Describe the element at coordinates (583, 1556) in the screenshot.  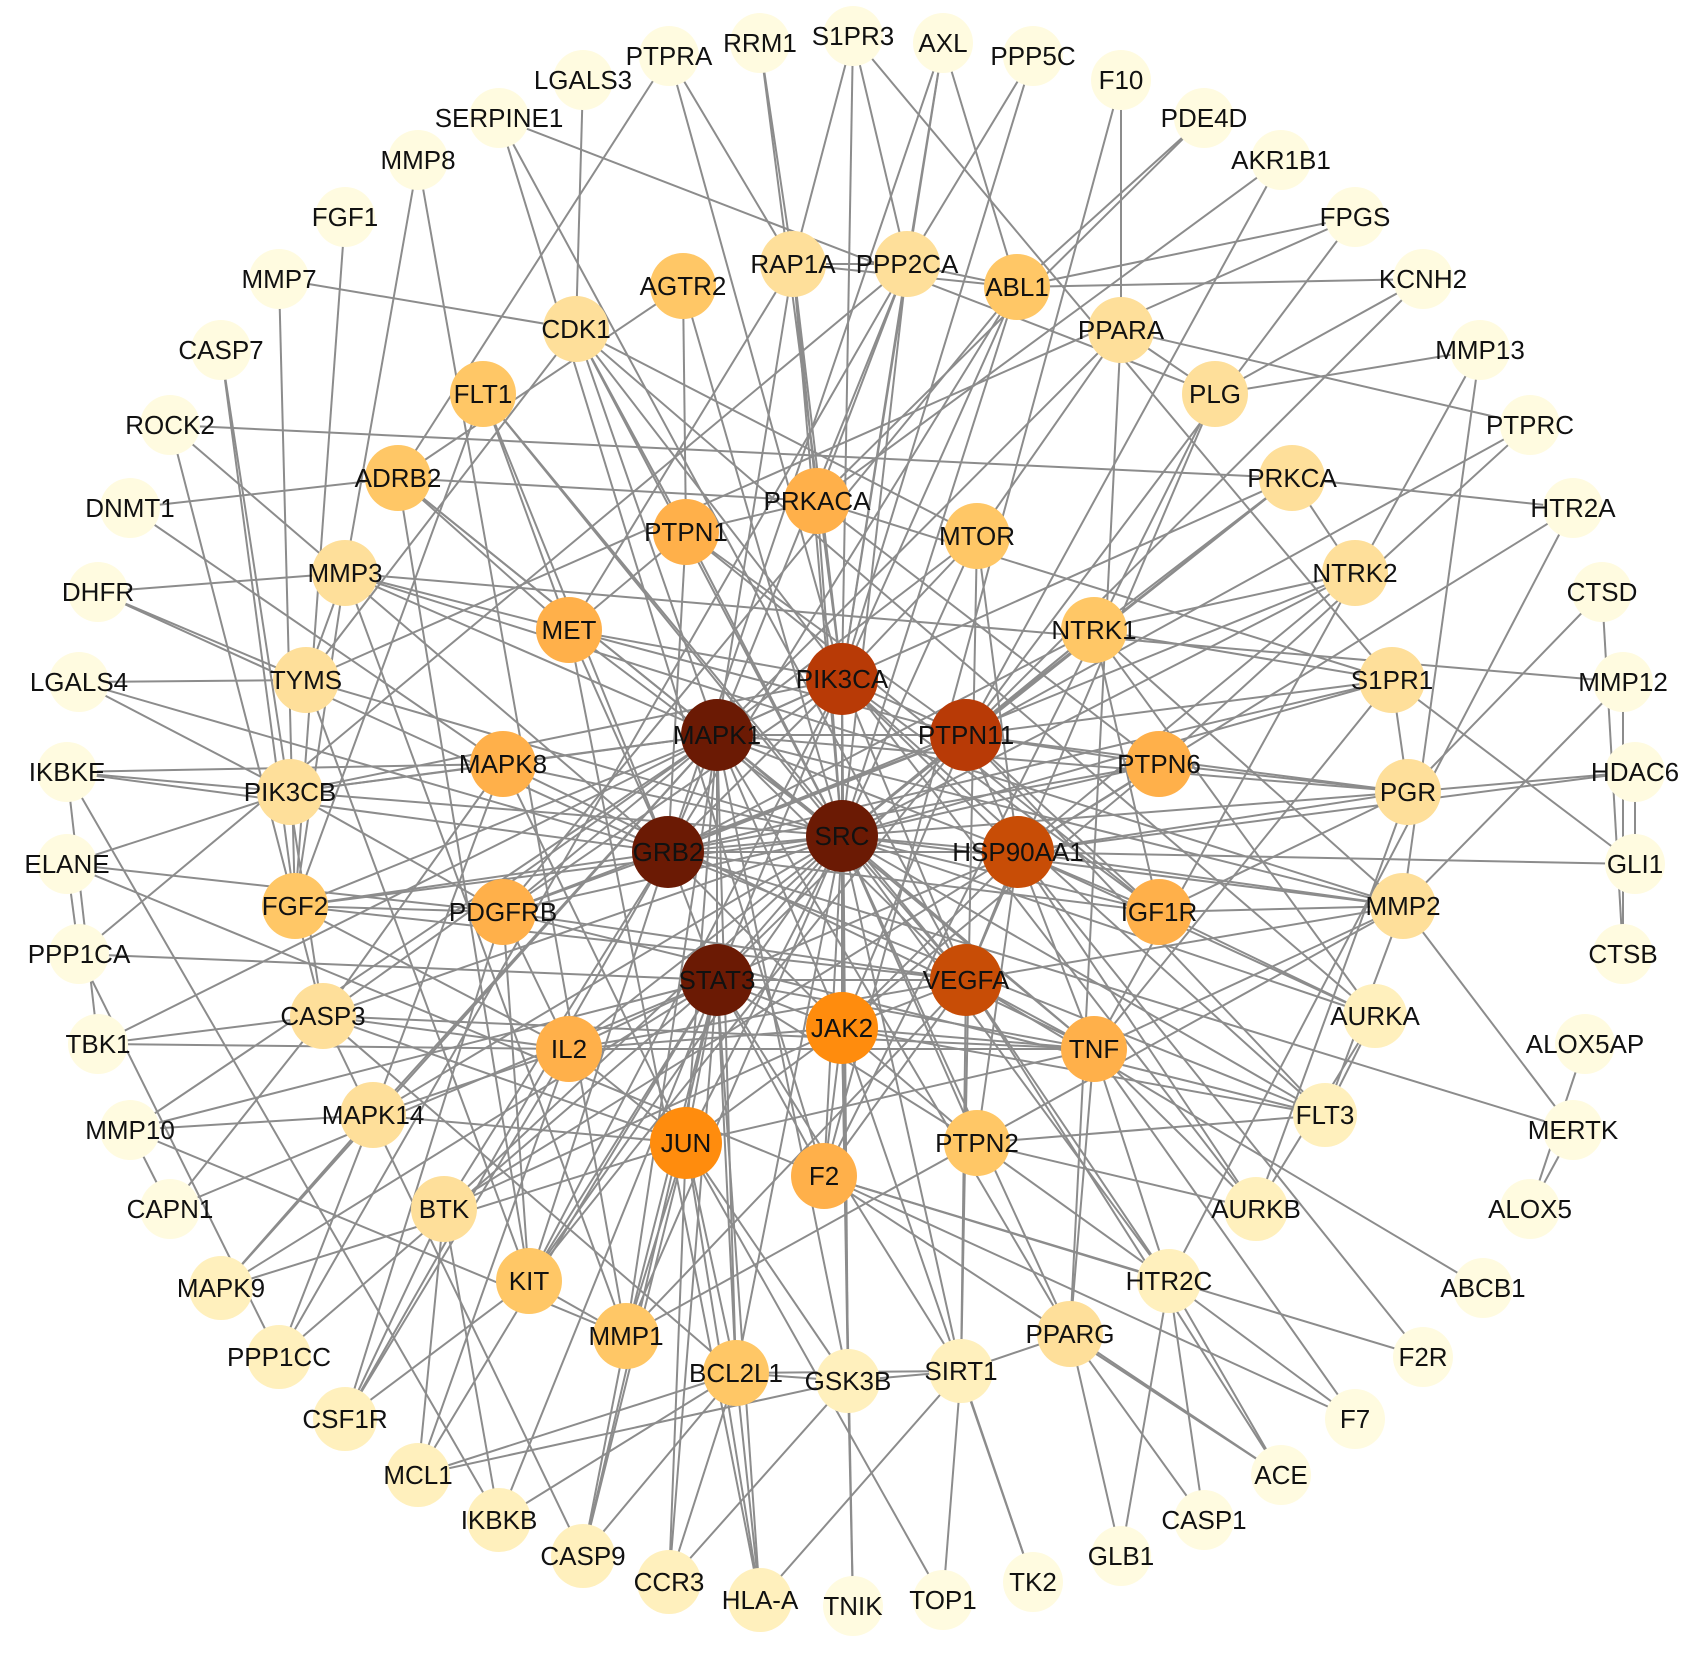
I see `node-circle-casp9` at that location.